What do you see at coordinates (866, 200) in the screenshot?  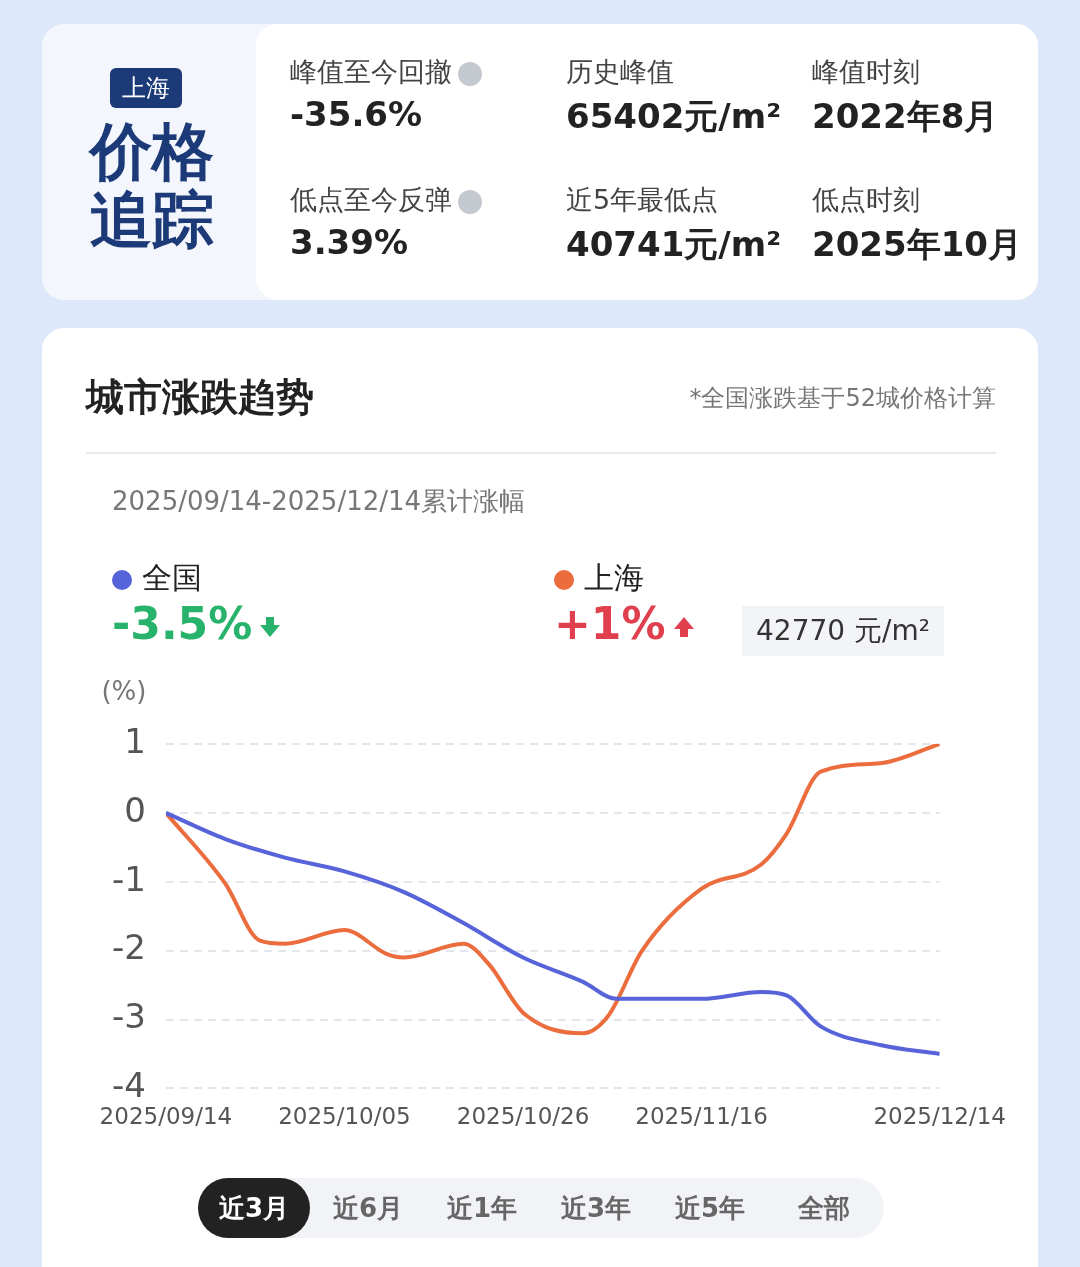 I see `text: 低点时刻` at bounding box center [866, 200].